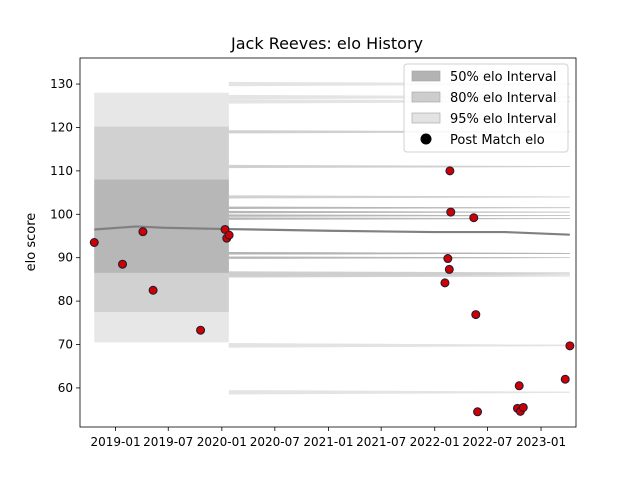 Image resolution: width=640 pixels, height=480 pixels. Describe the element at coordinates (497, 140) in the screenshot. I see `legend-label-3: Post Match elo` at that location.